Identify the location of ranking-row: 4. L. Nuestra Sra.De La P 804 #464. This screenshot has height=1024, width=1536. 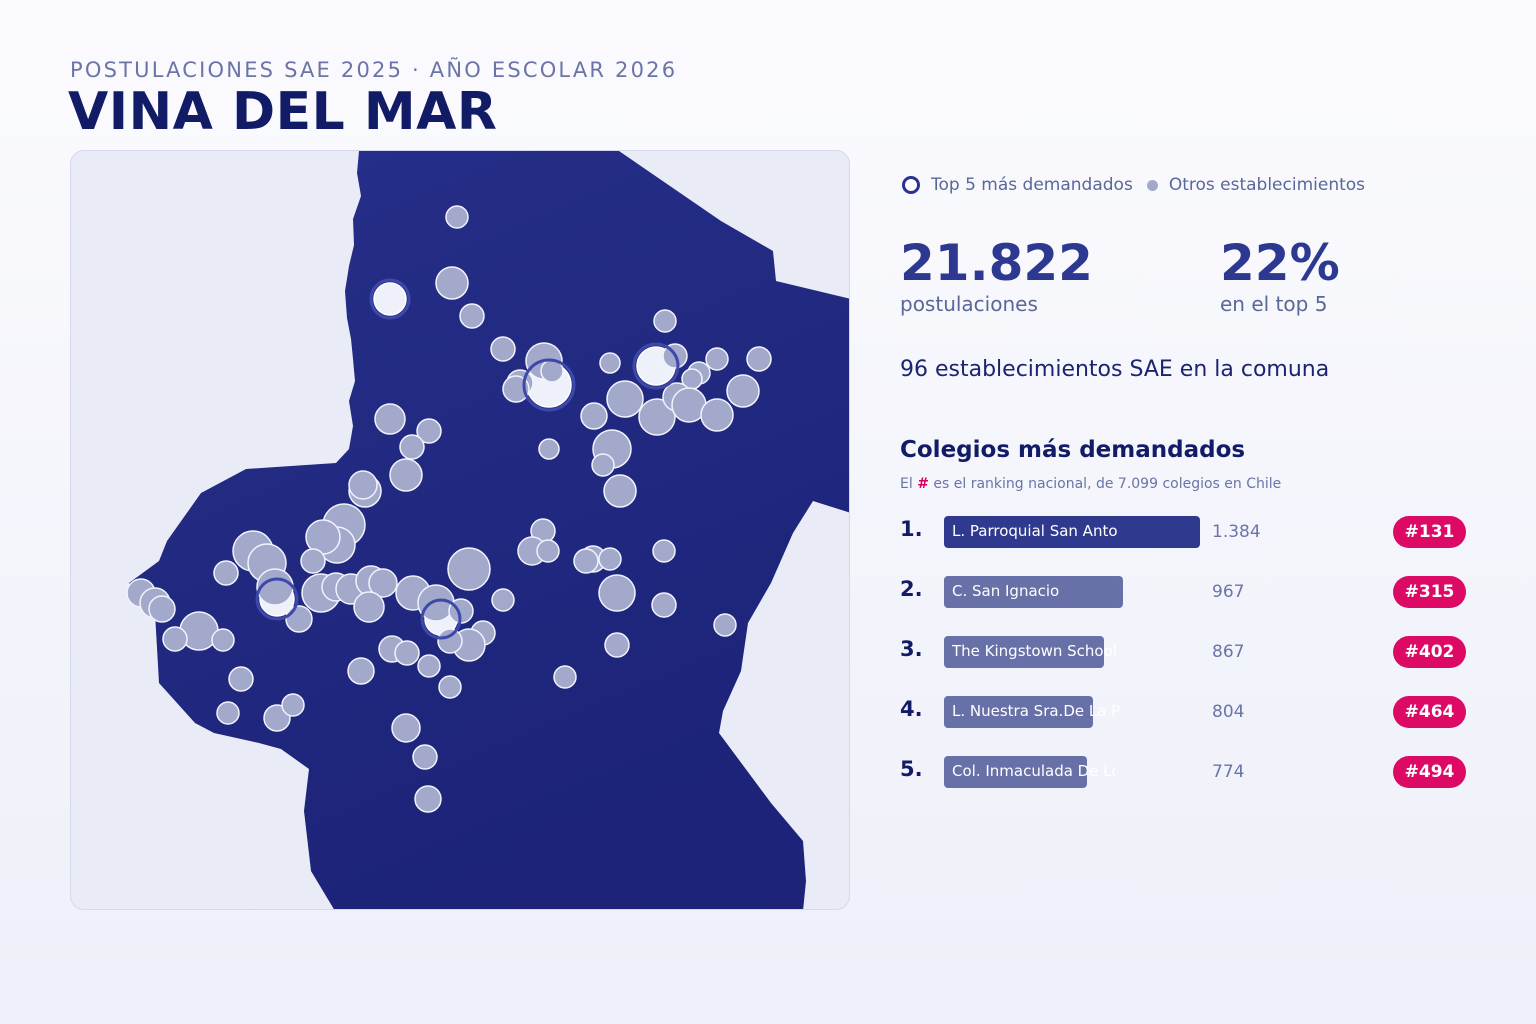
(1185, 712).